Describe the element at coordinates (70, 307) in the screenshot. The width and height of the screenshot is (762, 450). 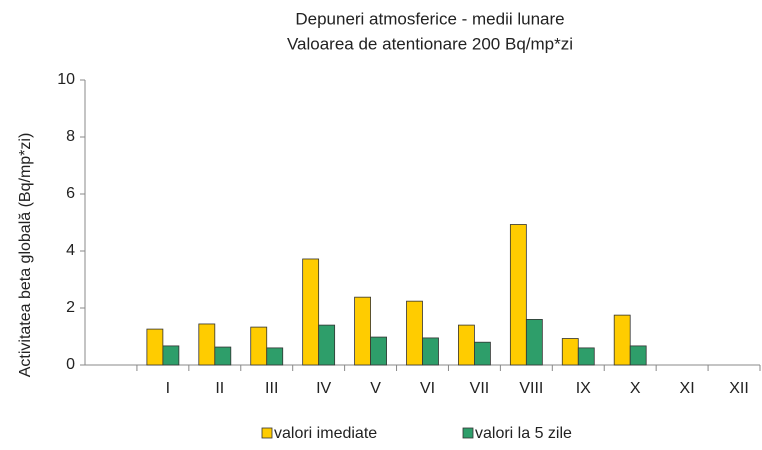
I see `y-tick-label: 2` at that location.